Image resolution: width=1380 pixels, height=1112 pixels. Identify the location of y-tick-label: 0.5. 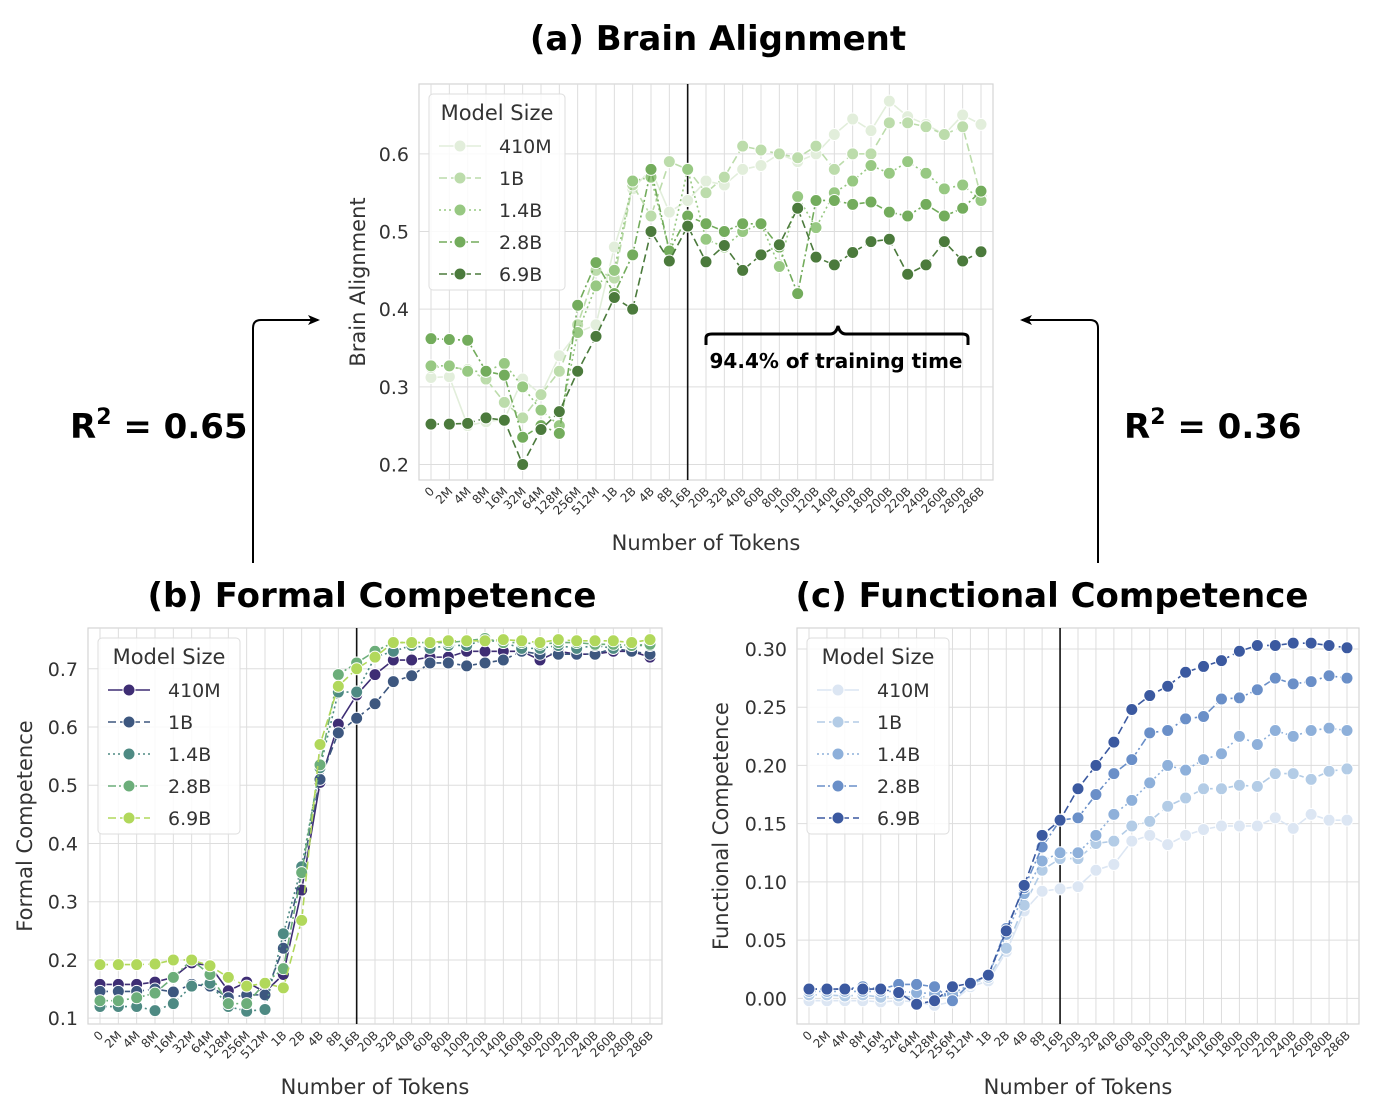
(63, 786).